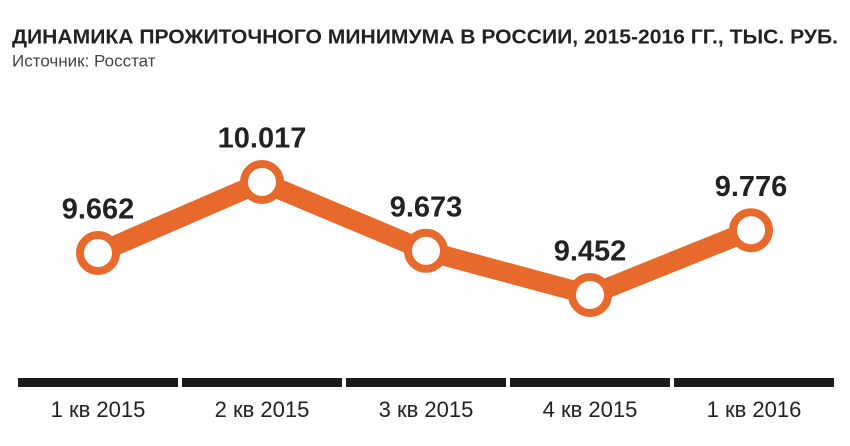 Image resolution: width=850 pixels, height=446 pixels. What do you see at coordinates (590, 409) in the screenshot?
I see `x-tick-label: 4 кв 2015` at bounding box center [590, 409].